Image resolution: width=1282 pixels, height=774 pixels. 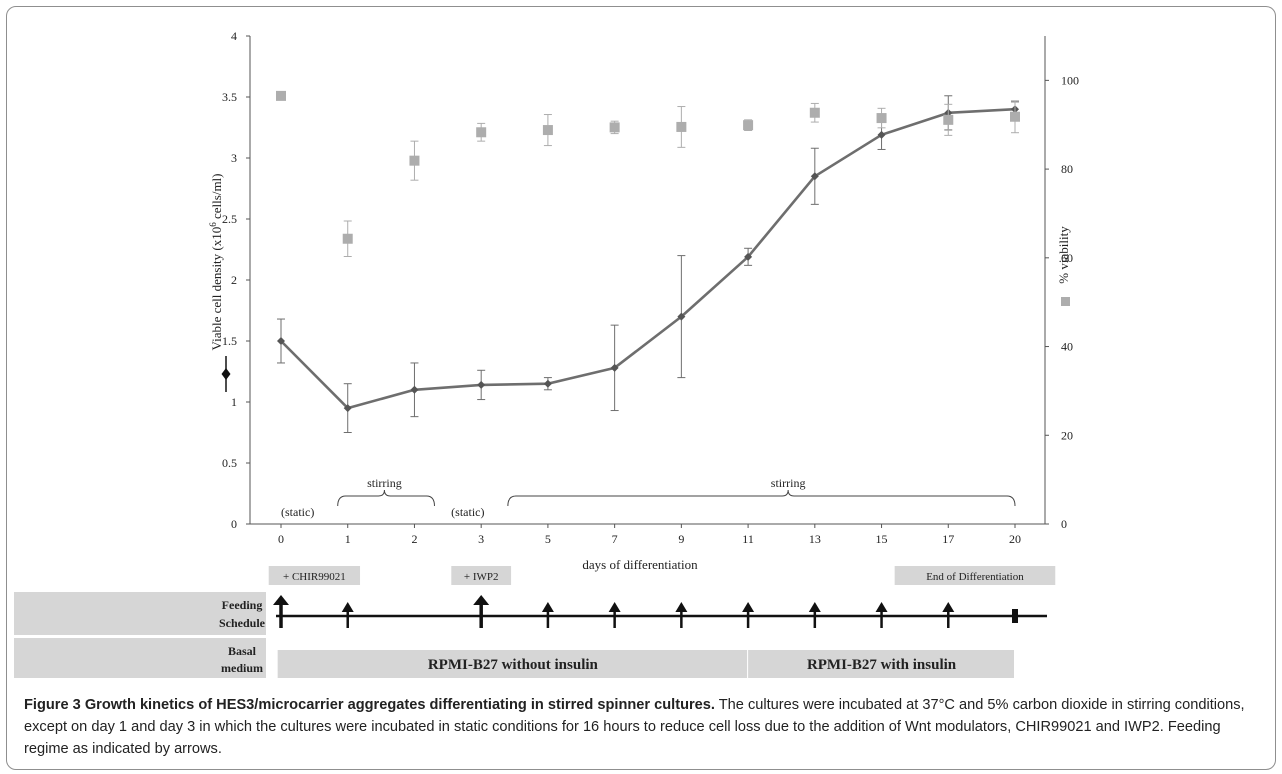 I want to click on left-axis-legend-diamond, so click(x=226, y=374).